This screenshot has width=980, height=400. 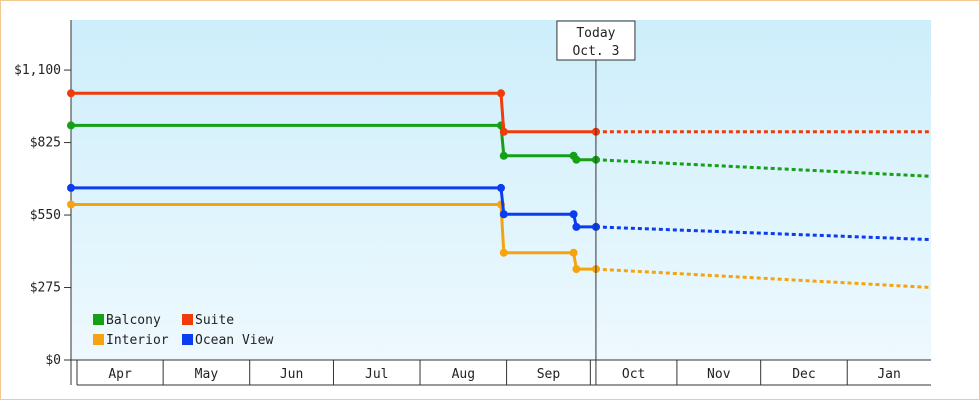 What do you see at coordinates (719, 374) in the screenshot?
I see `month-label: Nov` at bounding box center [719, 374].